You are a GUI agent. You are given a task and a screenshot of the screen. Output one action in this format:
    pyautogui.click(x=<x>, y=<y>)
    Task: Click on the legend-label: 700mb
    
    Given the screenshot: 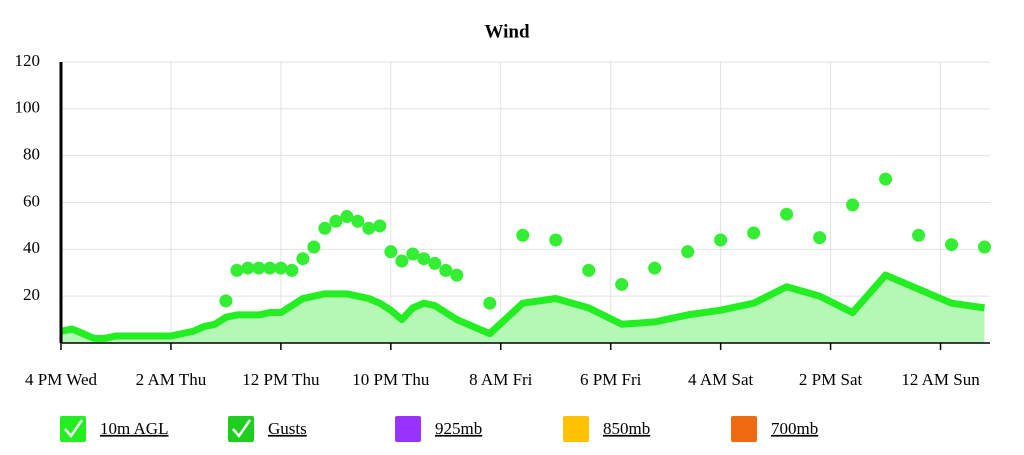 What is the action you would take?
    pyautogui.click(x=794, y=428)
    